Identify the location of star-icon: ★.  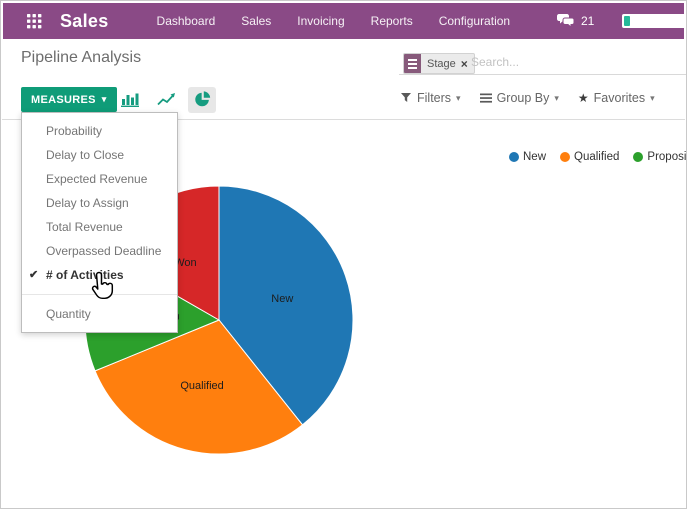
(583, 98).